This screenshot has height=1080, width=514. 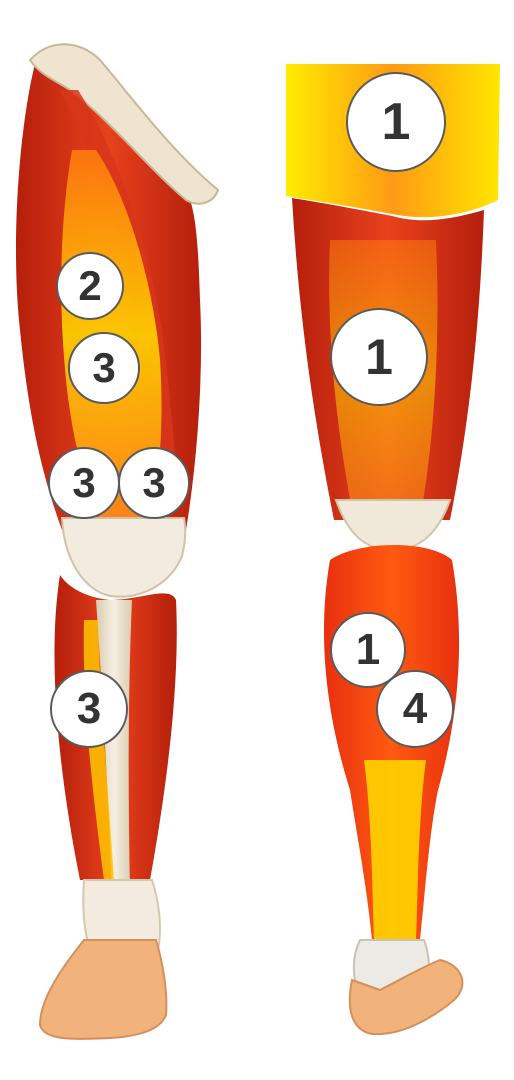 I want to click on label-marker-p-glute: 1, so click(x=396, y=122).